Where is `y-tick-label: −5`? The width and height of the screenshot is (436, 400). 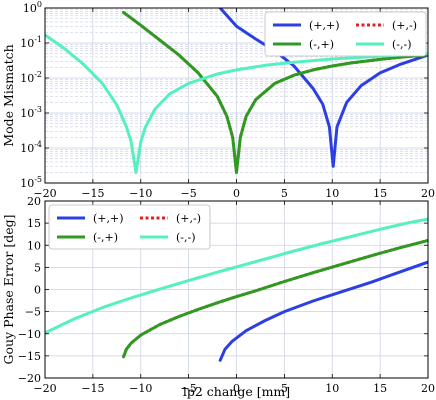 y-tick-label: −5 is located at coordinates (33, 312).